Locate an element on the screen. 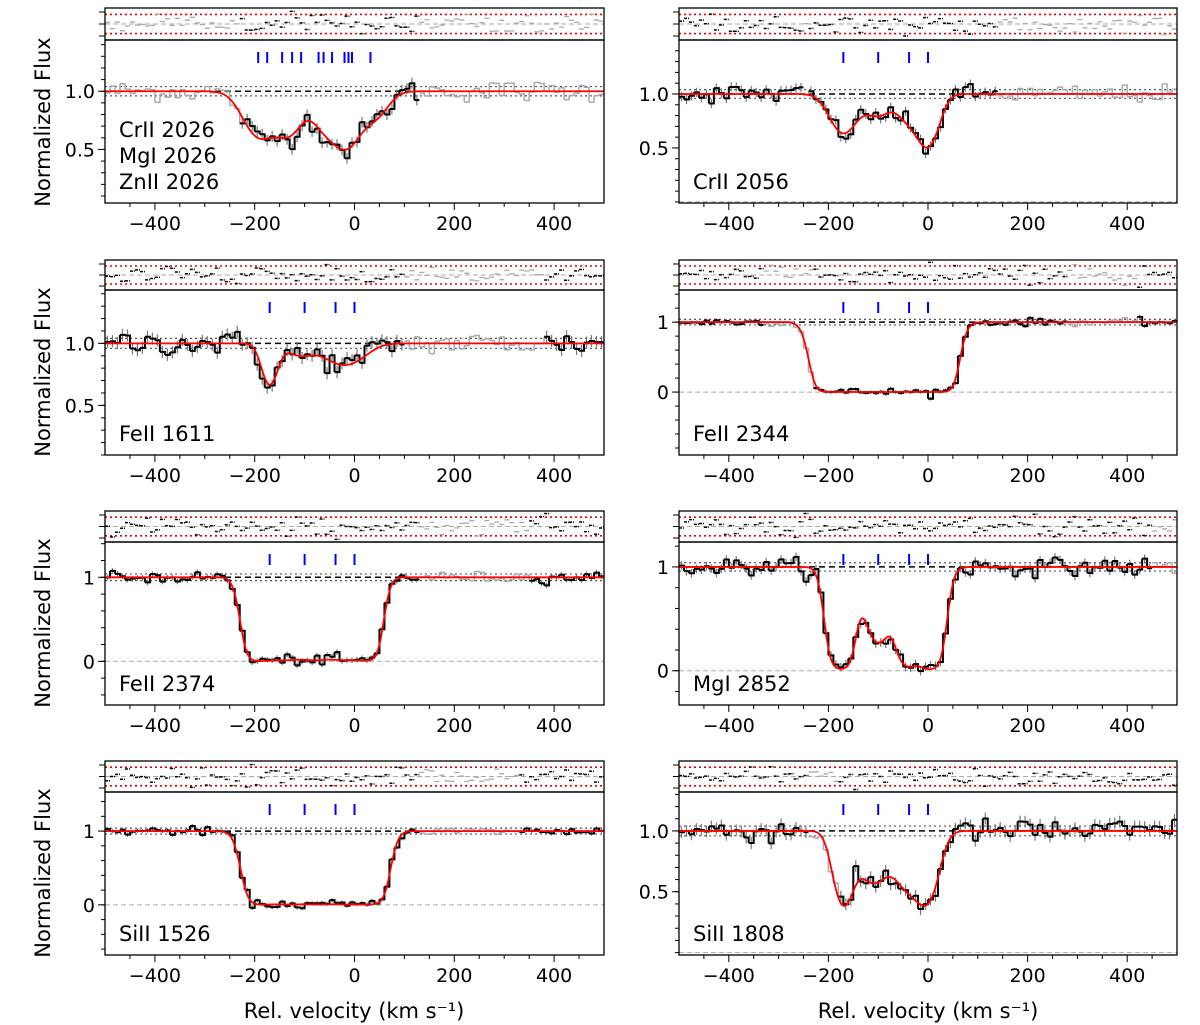 The image size is (1200, 1025). transition-label: SiII 1526 is located at coordinates (165, 934).